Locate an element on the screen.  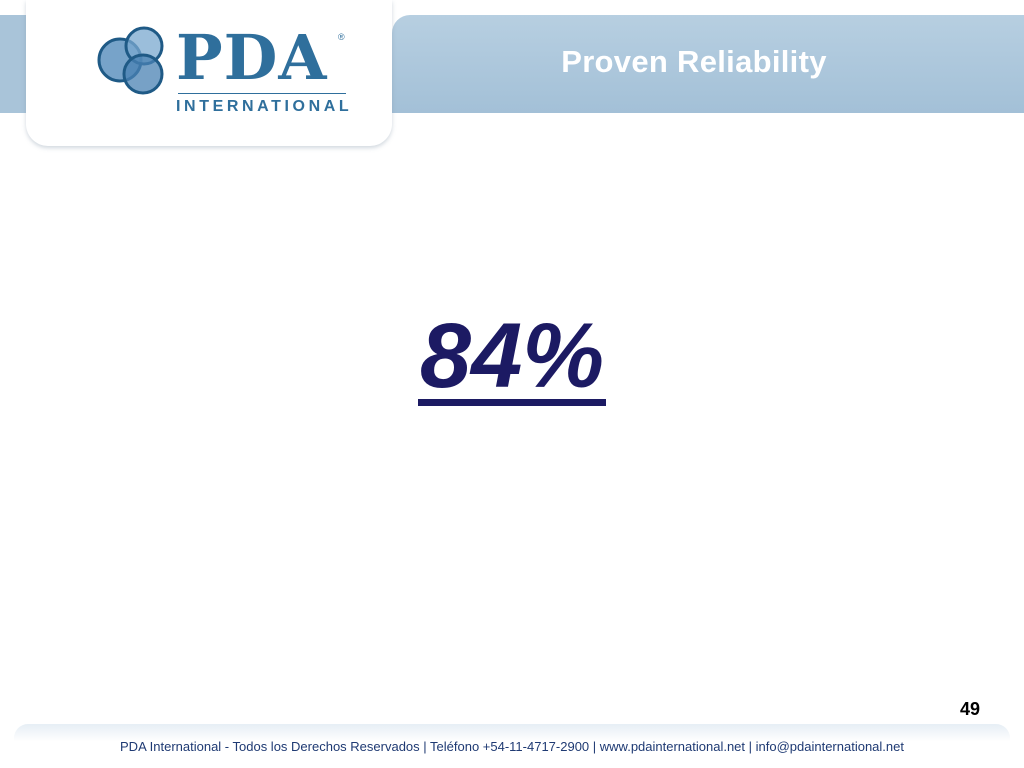
page-number: 49 is located at coordinates (969, 709).